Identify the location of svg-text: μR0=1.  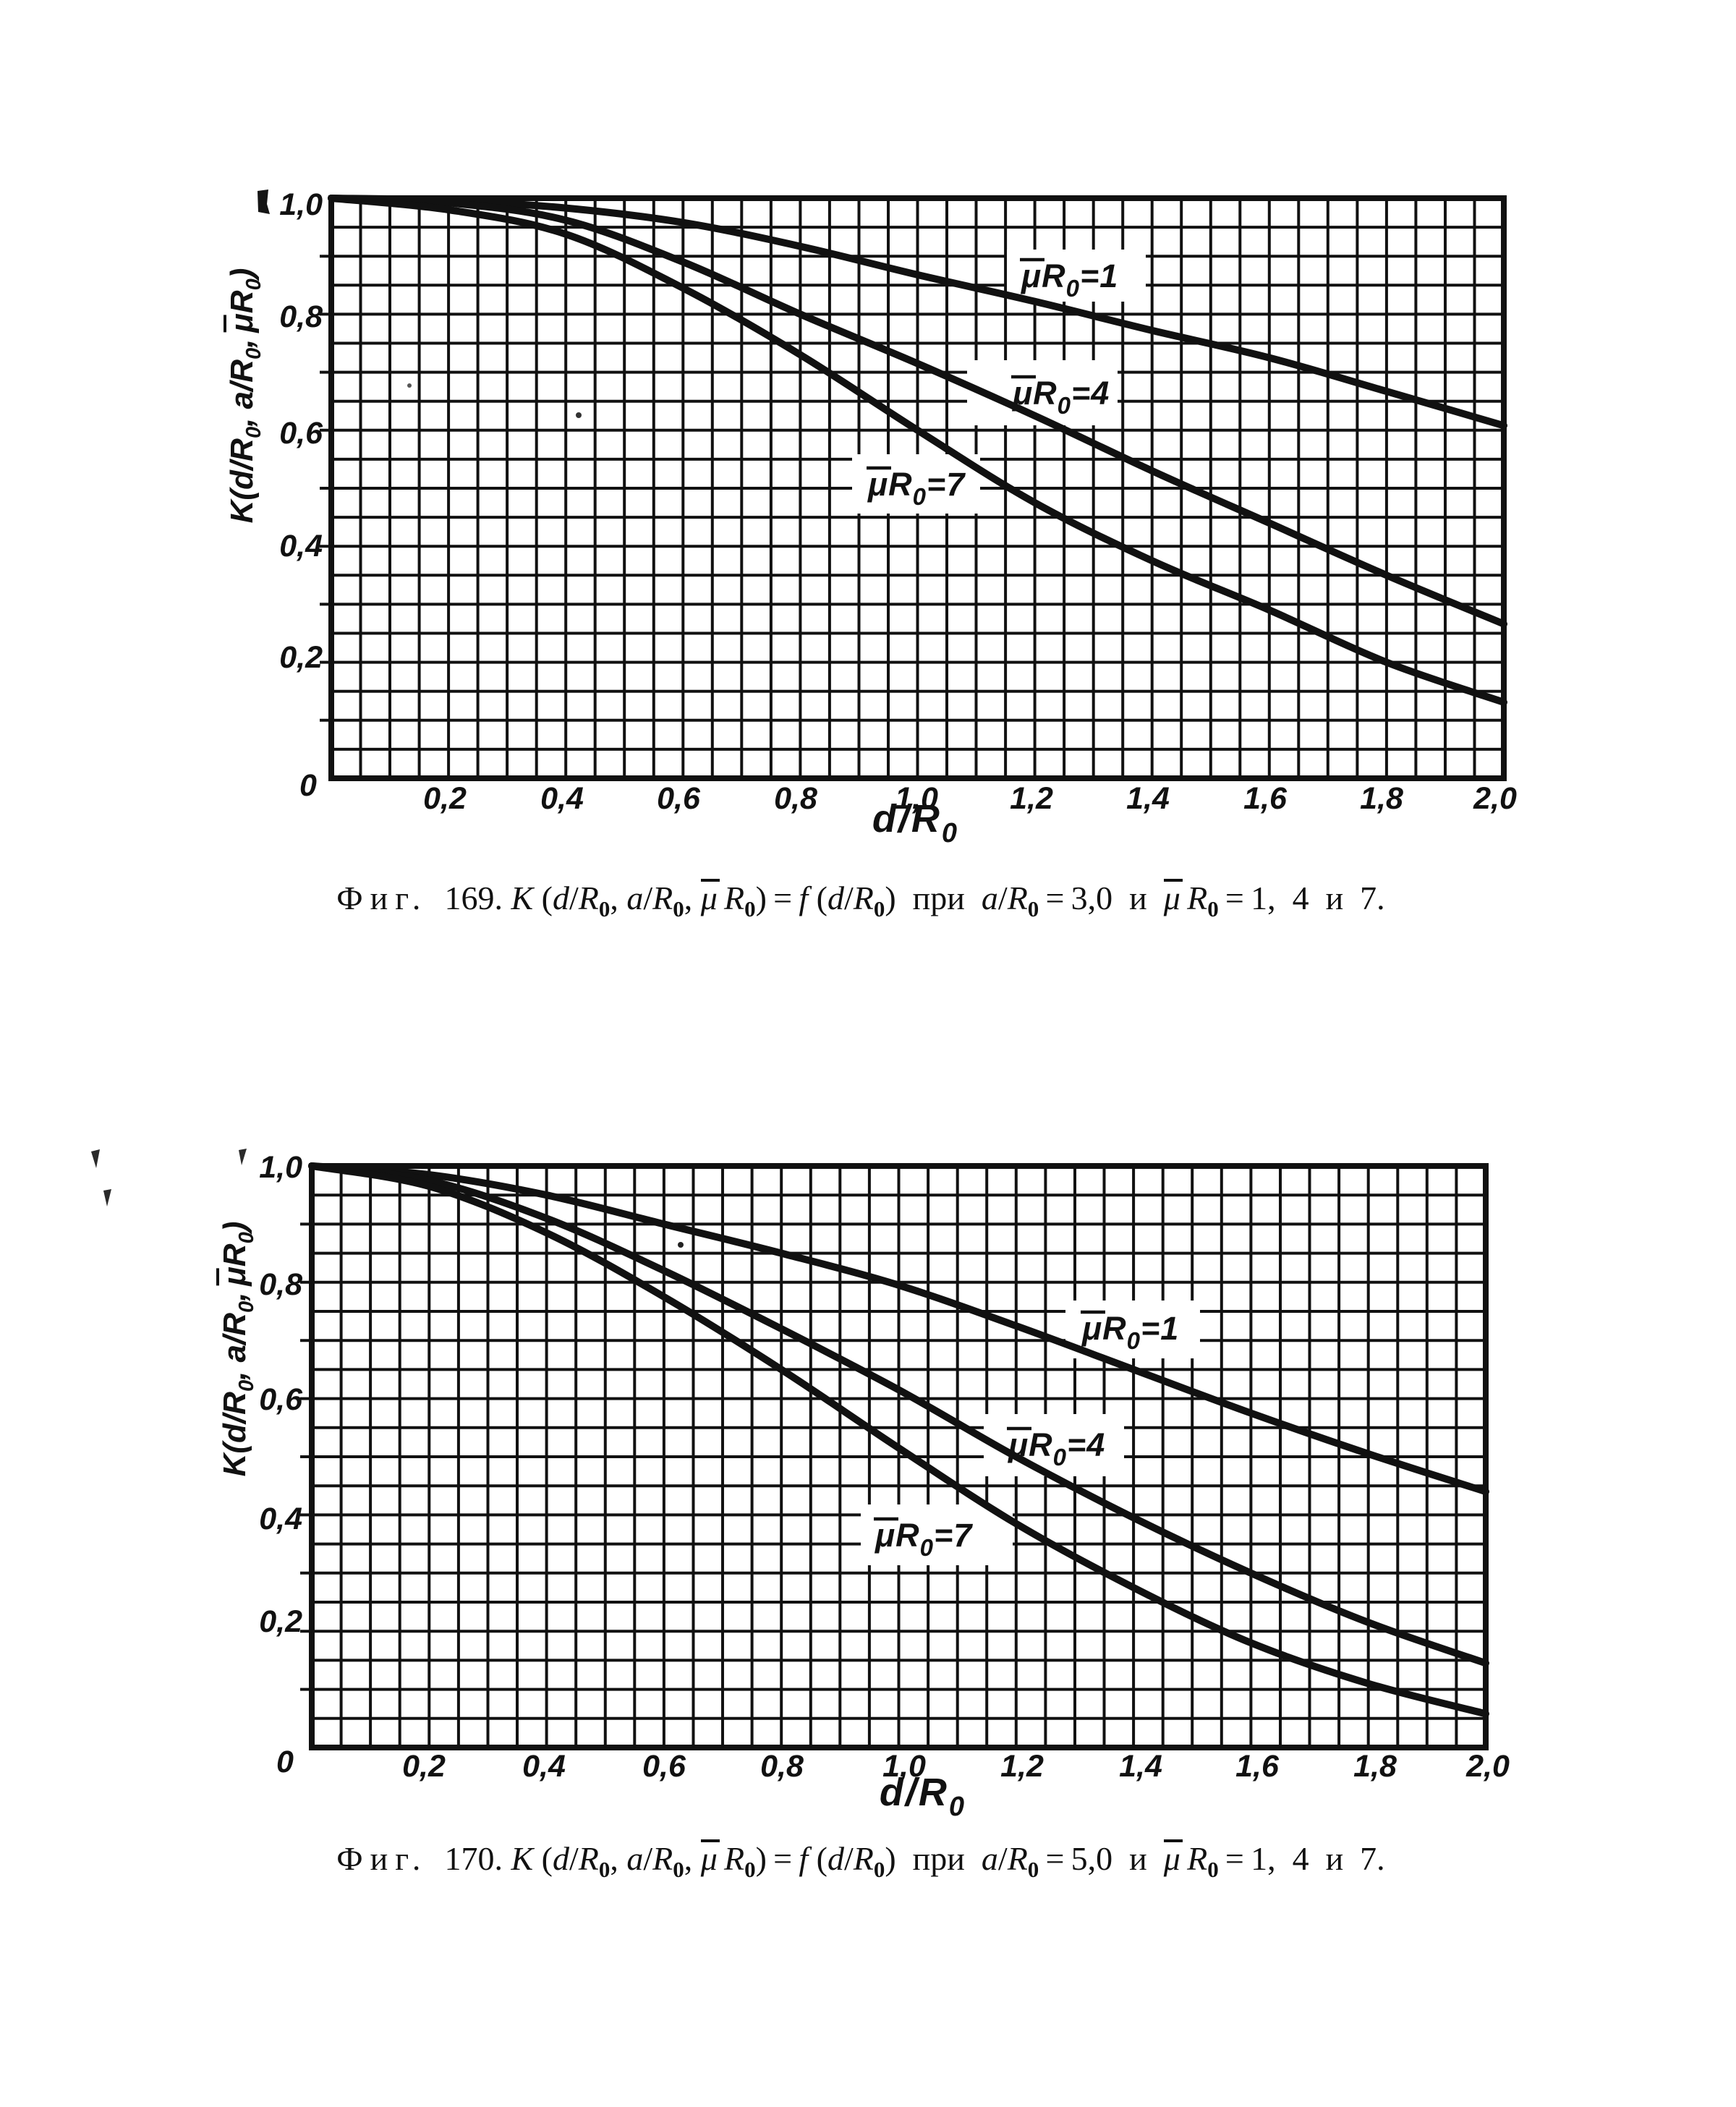
(1069, 280).